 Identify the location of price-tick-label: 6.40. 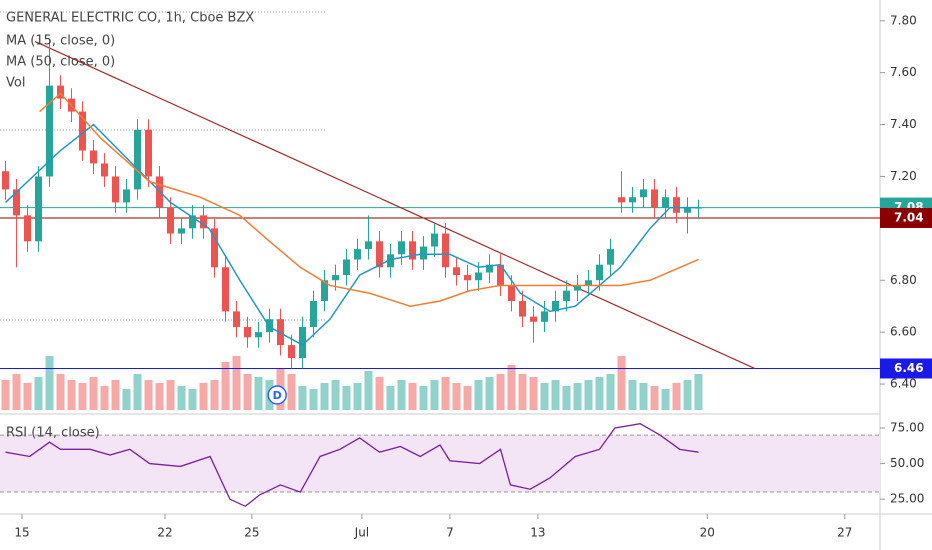
(903, 384).